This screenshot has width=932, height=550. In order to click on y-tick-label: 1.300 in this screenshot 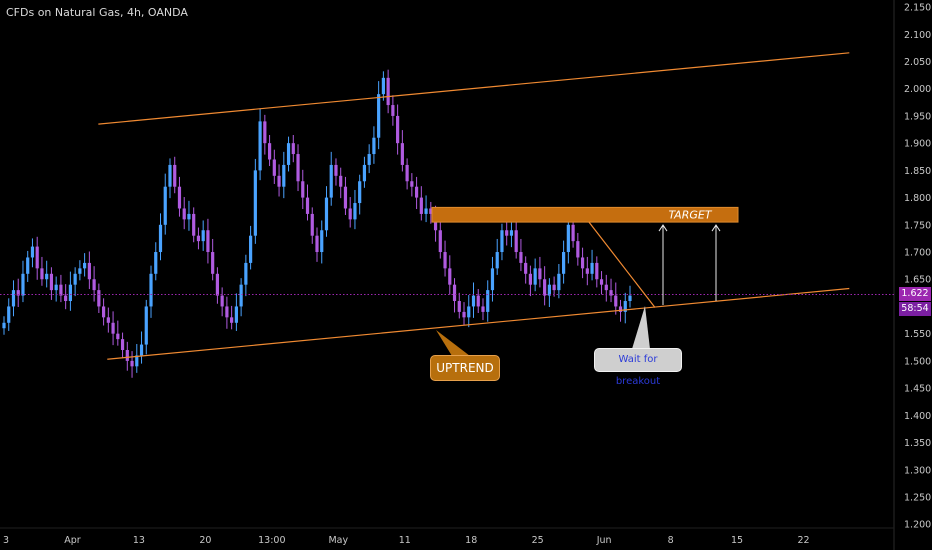, I will do `click(917, 470)`.